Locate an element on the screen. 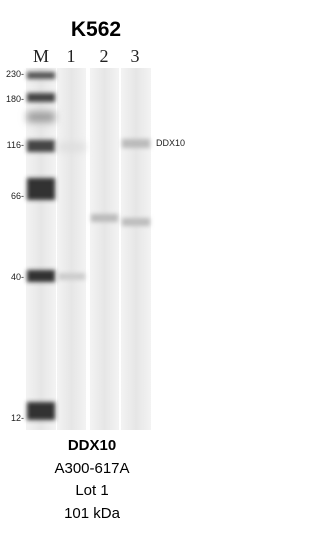  molecular-weight: 101 kDa is located at coordinates (92, 513).